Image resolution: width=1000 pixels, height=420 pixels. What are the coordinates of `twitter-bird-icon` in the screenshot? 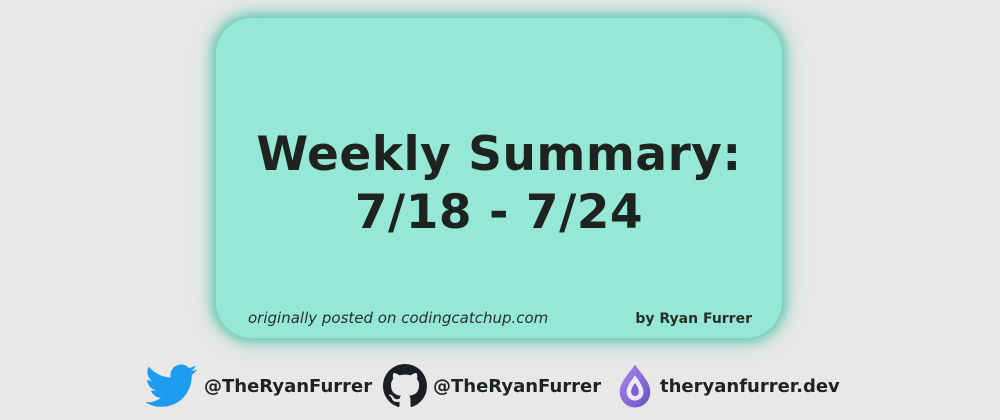 It's located at (172, 385).